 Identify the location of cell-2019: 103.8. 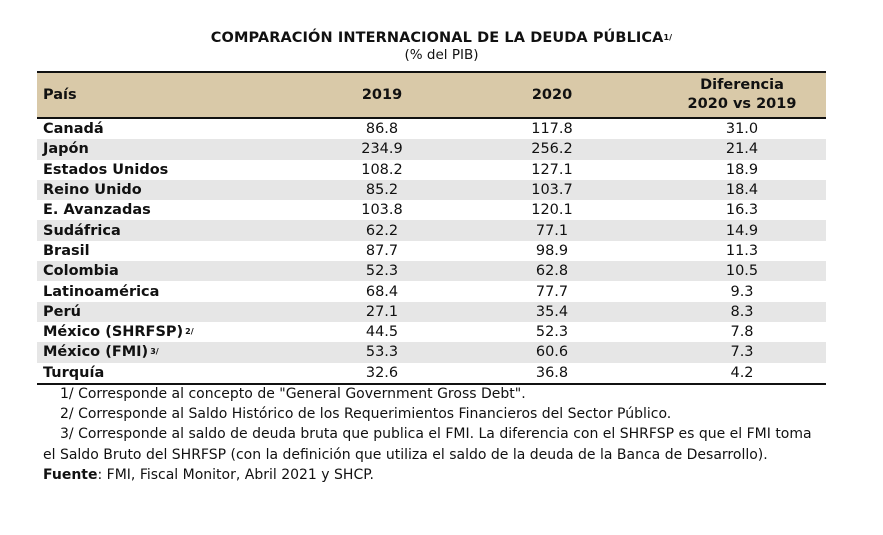
(382, 210).